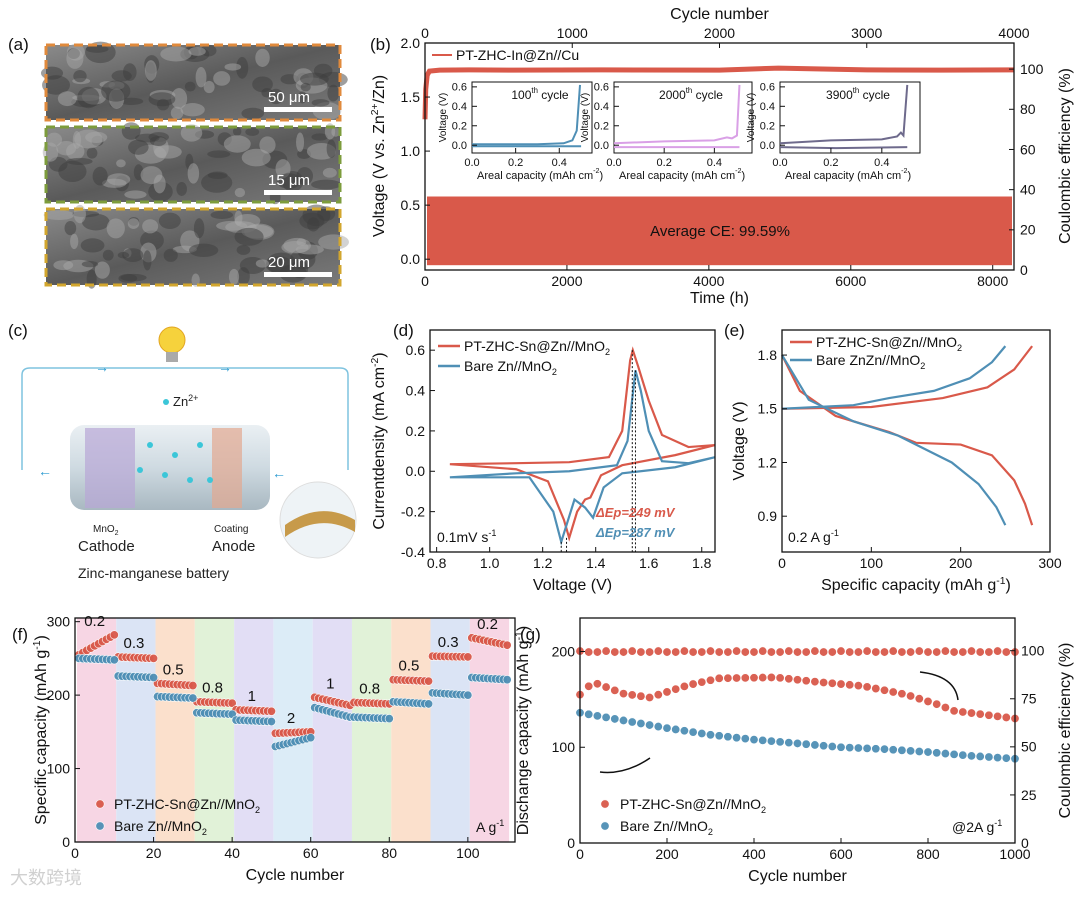  I want to click on x-tick-label: 40, so click(232, 853).